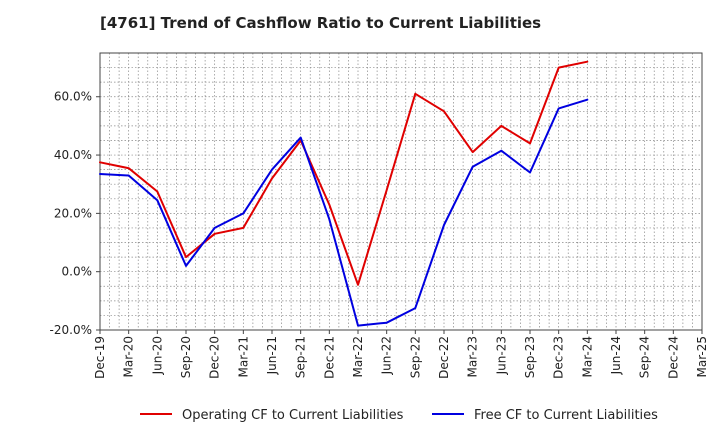  What do you see at coordinates (77, 272) in the screenshot?
I see `y-tick-label: 0.0%` at bounding box center [77, 272].